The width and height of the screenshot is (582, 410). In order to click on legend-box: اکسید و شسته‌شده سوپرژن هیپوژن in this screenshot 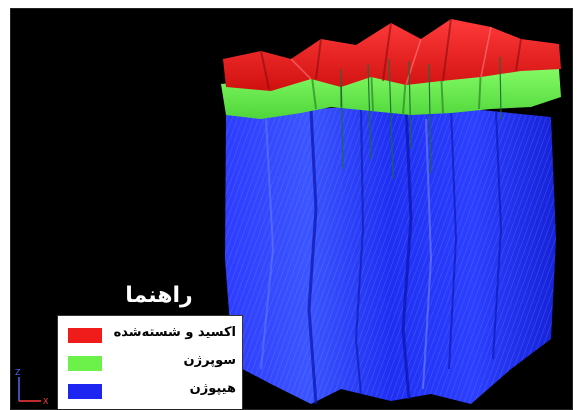, I will do `click(150, 362)`.